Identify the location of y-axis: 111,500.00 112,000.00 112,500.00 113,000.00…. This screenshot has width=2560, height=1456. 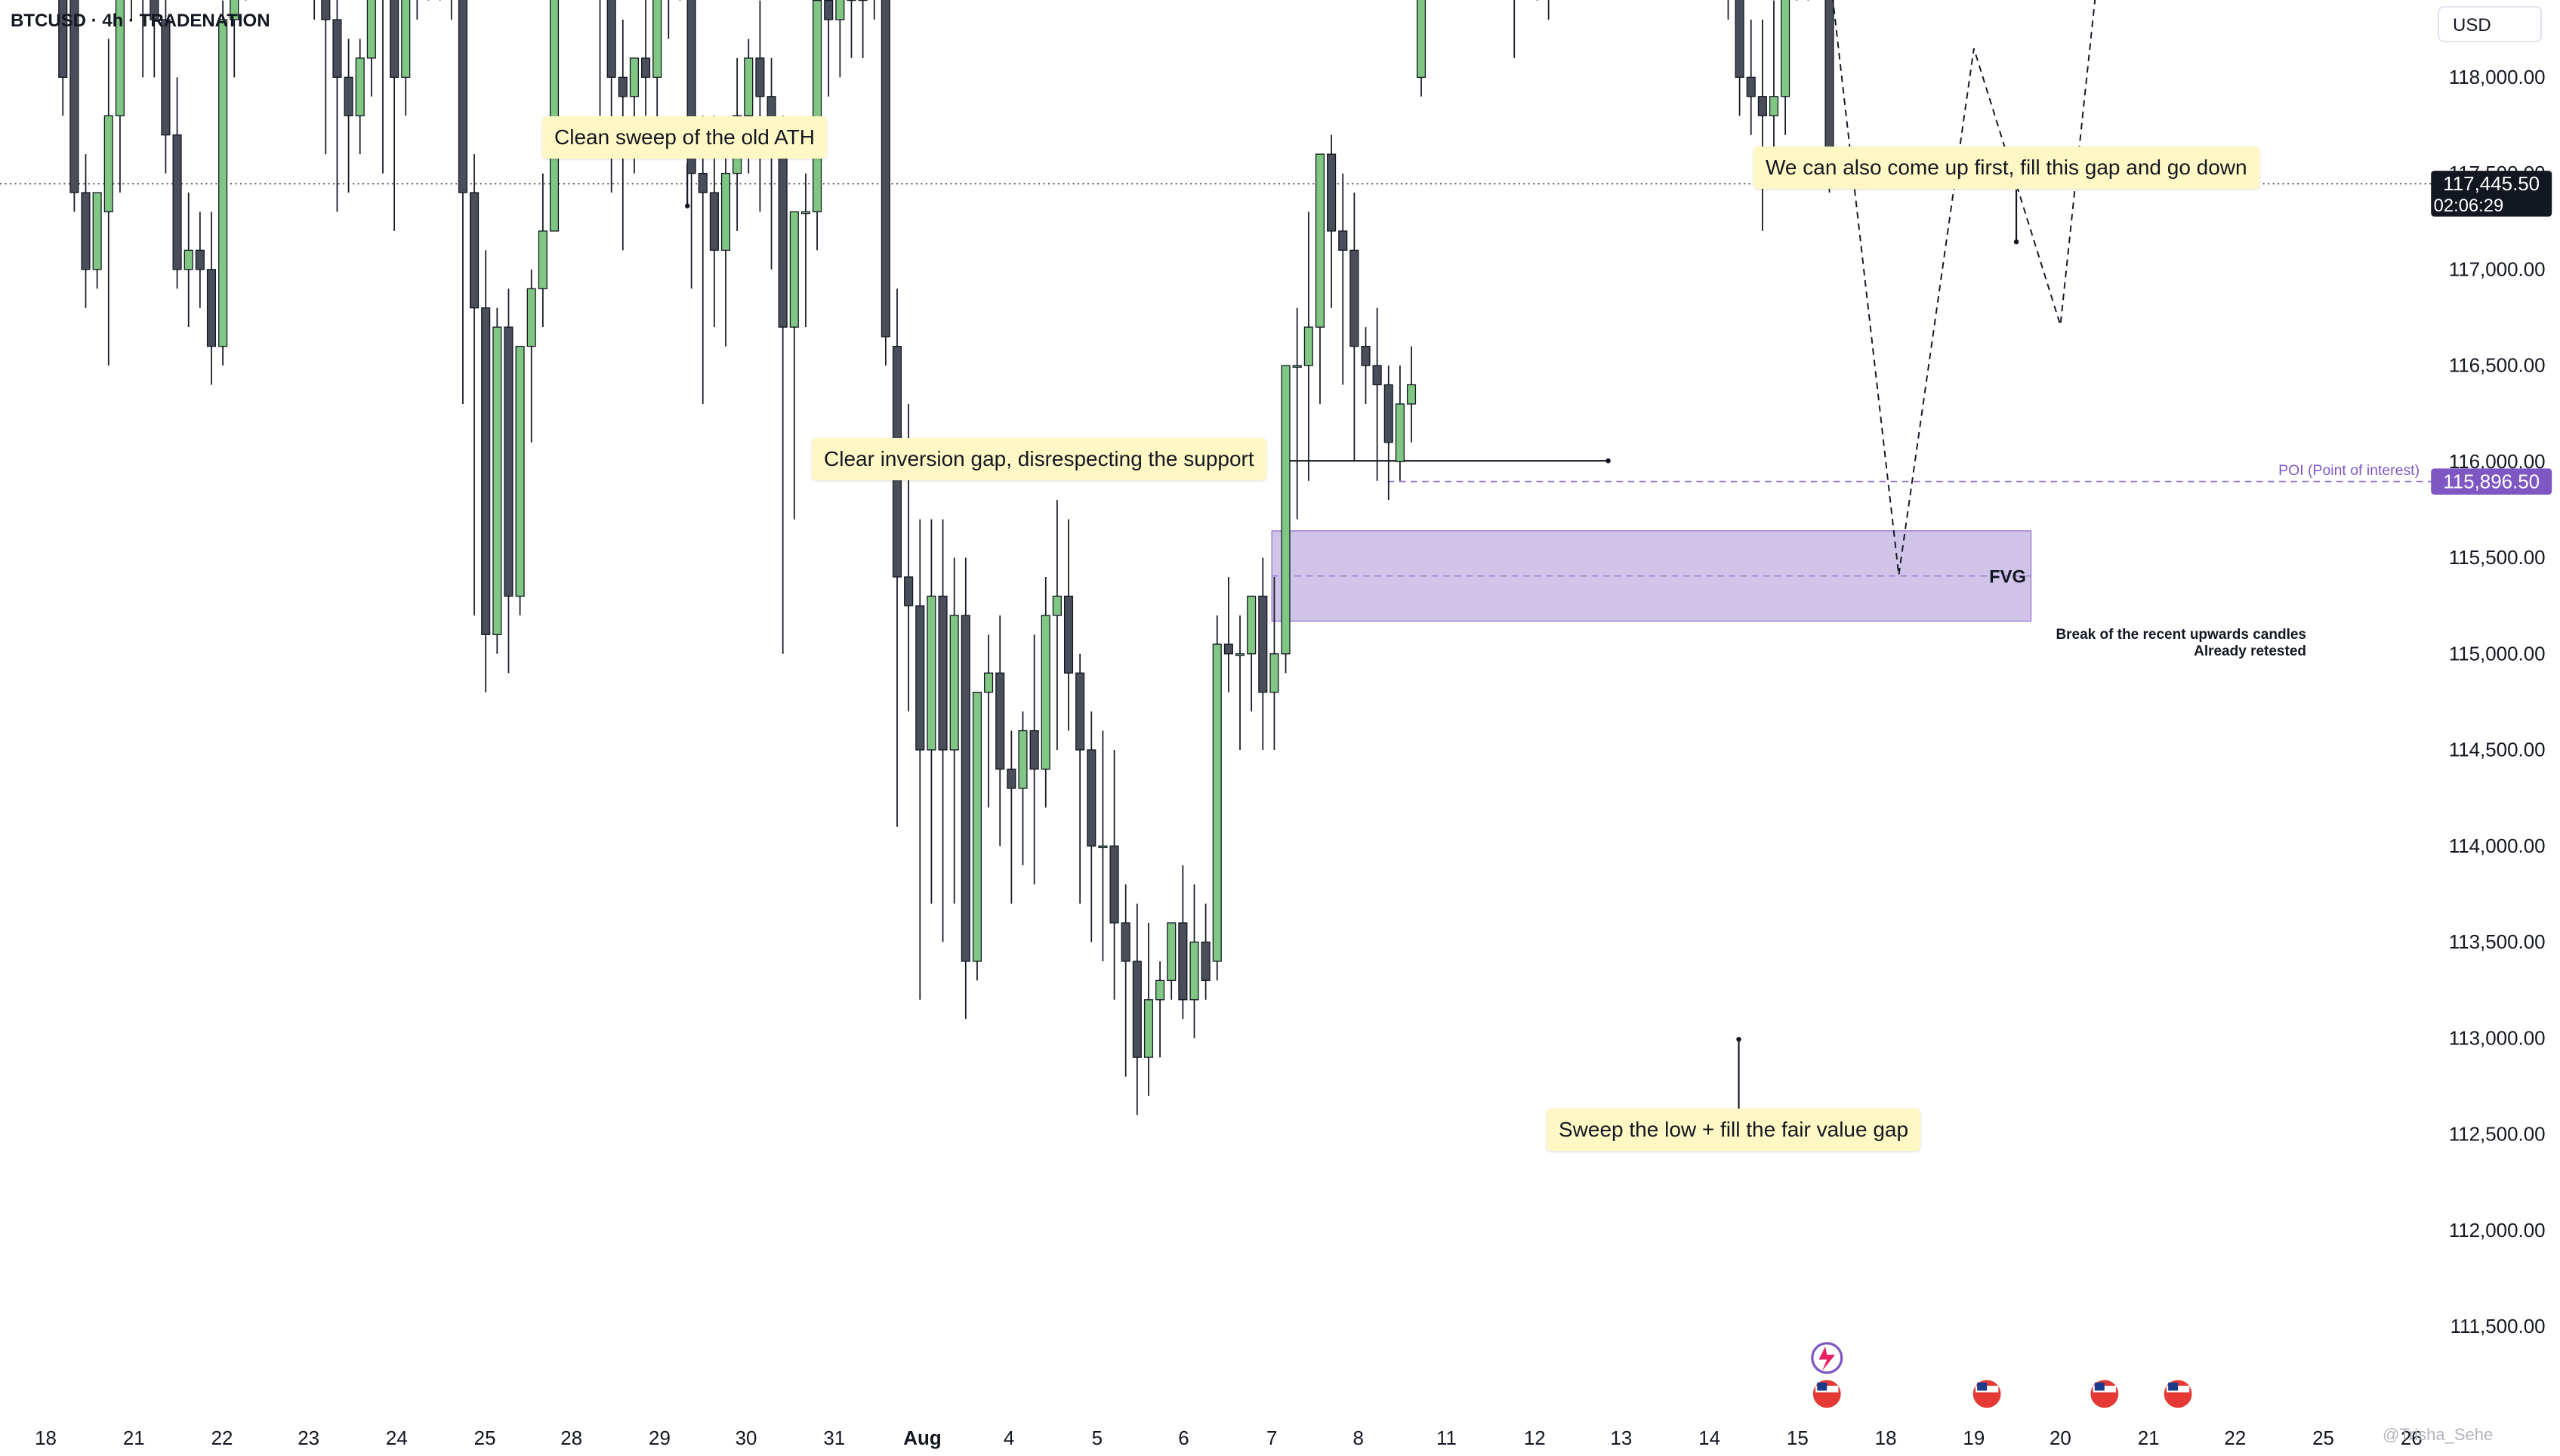
(2496, 668).